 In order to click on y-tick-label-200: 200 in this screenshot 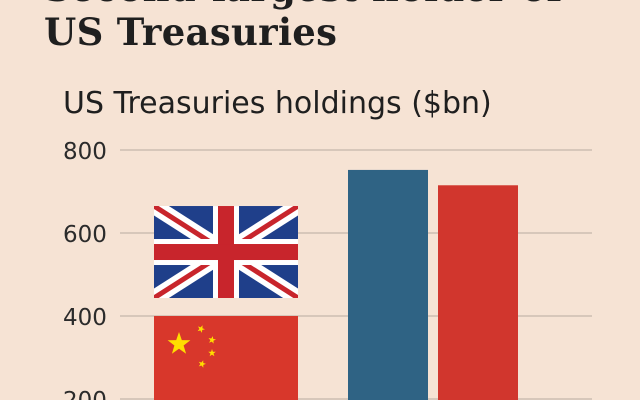, I will do `click(85, 394)`.